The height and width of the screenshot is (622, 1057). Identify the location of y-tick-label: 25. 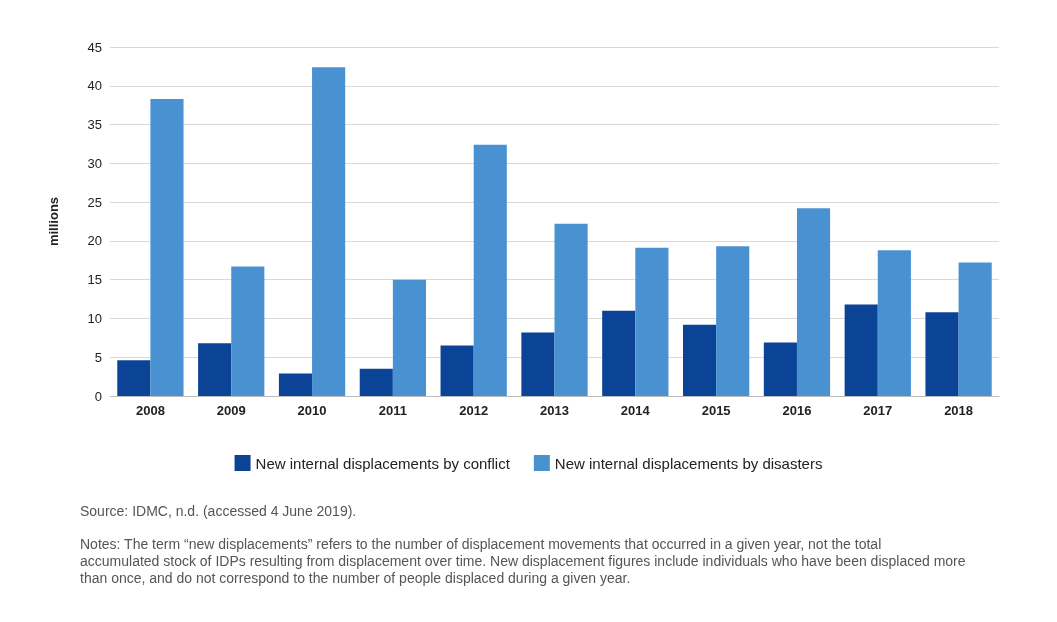
(94, 202).